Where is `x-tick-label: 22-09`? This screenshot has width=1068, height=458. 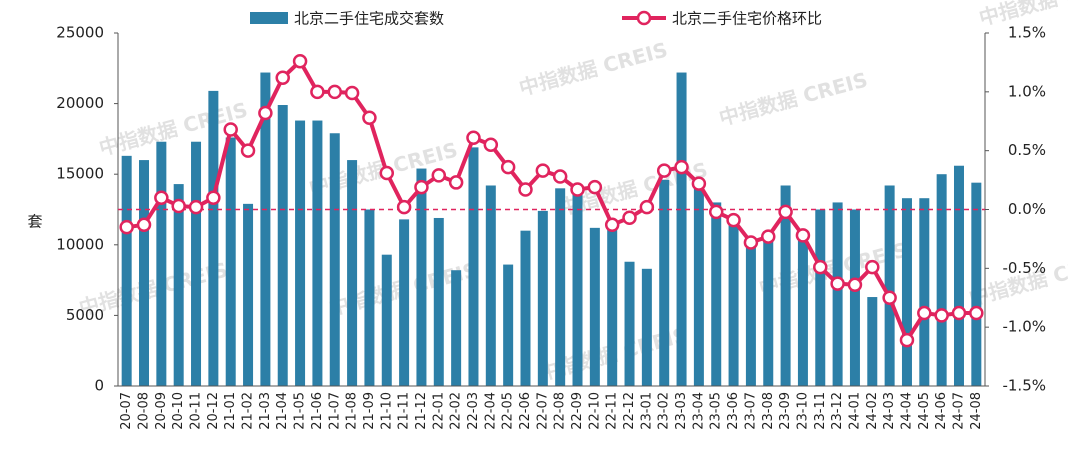 x-tick-label: 22-09 is located at coordinates (577, 411).